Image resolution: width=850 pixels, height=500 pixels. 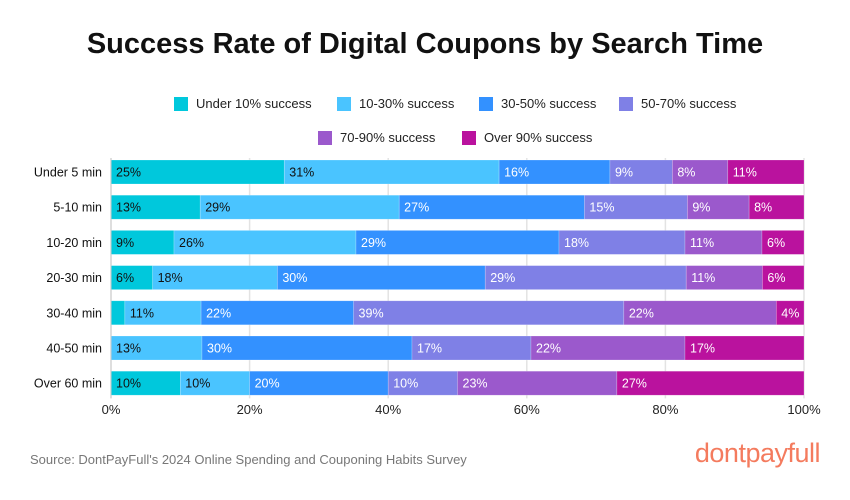 What do you see at coordinates (665, 409) in the screenshot?
I see `x-tick-label: 80%` at bounding box center [665, 409].